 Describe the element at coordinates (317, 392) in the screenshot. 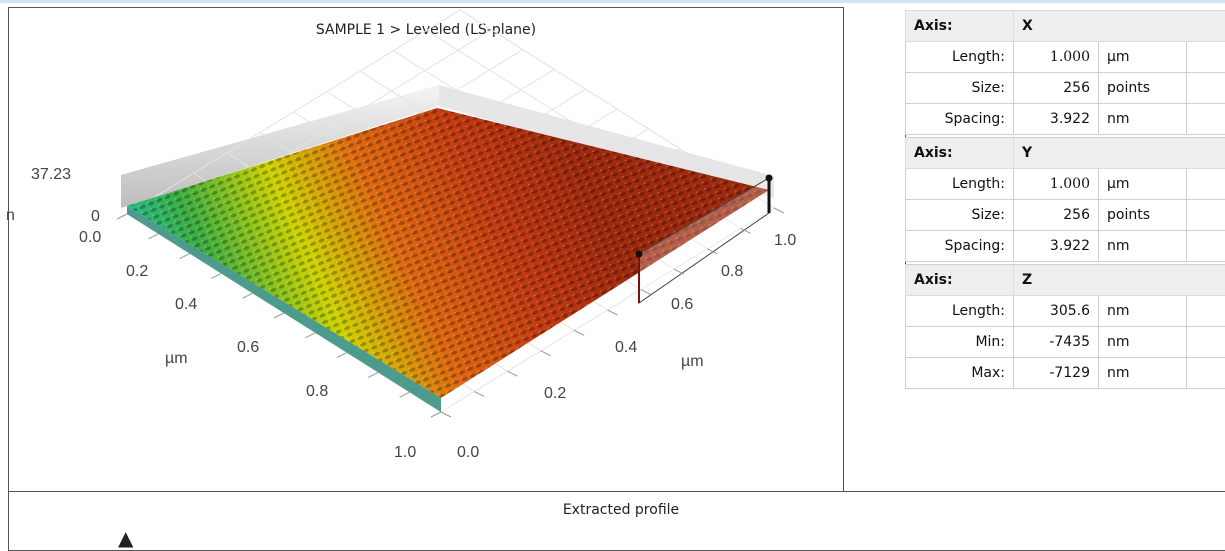

I see `left-axis-tick-4: 0.8` at that location.